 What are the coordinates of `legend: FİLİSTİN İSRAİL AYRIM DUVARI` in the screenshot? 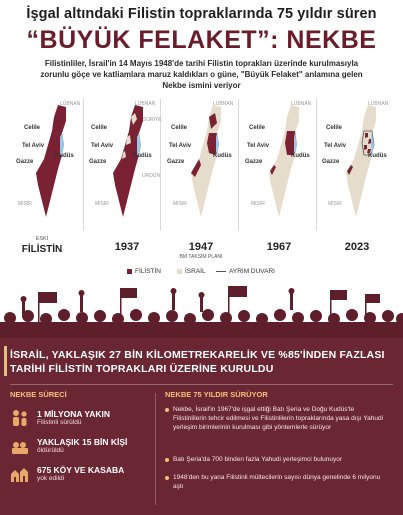 It's located at (201, 274).